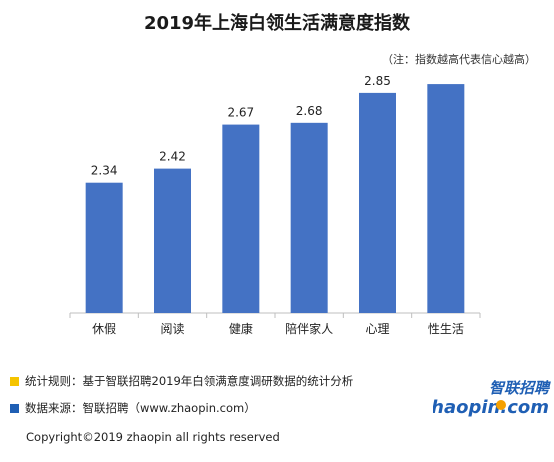  Describe the element at coordinates (241, 328) in the screenshot. I see `x-tick-label: 健康` at that location.